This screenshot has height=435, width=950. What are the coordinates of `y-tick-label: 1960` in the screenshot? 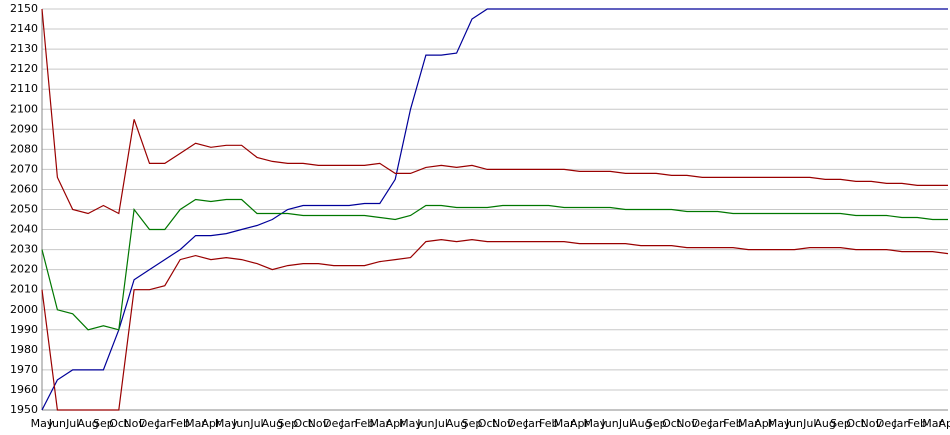 It's located at (24, 389).